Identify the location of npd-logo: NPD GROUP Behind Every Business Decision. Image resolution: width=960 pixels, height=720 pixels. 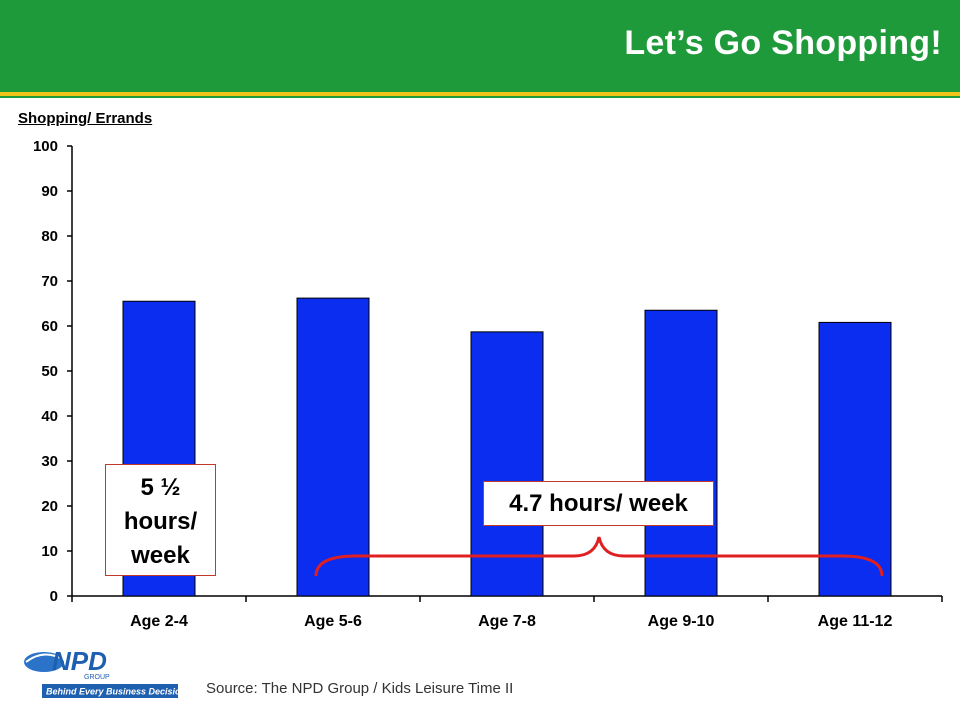
(104, 674).